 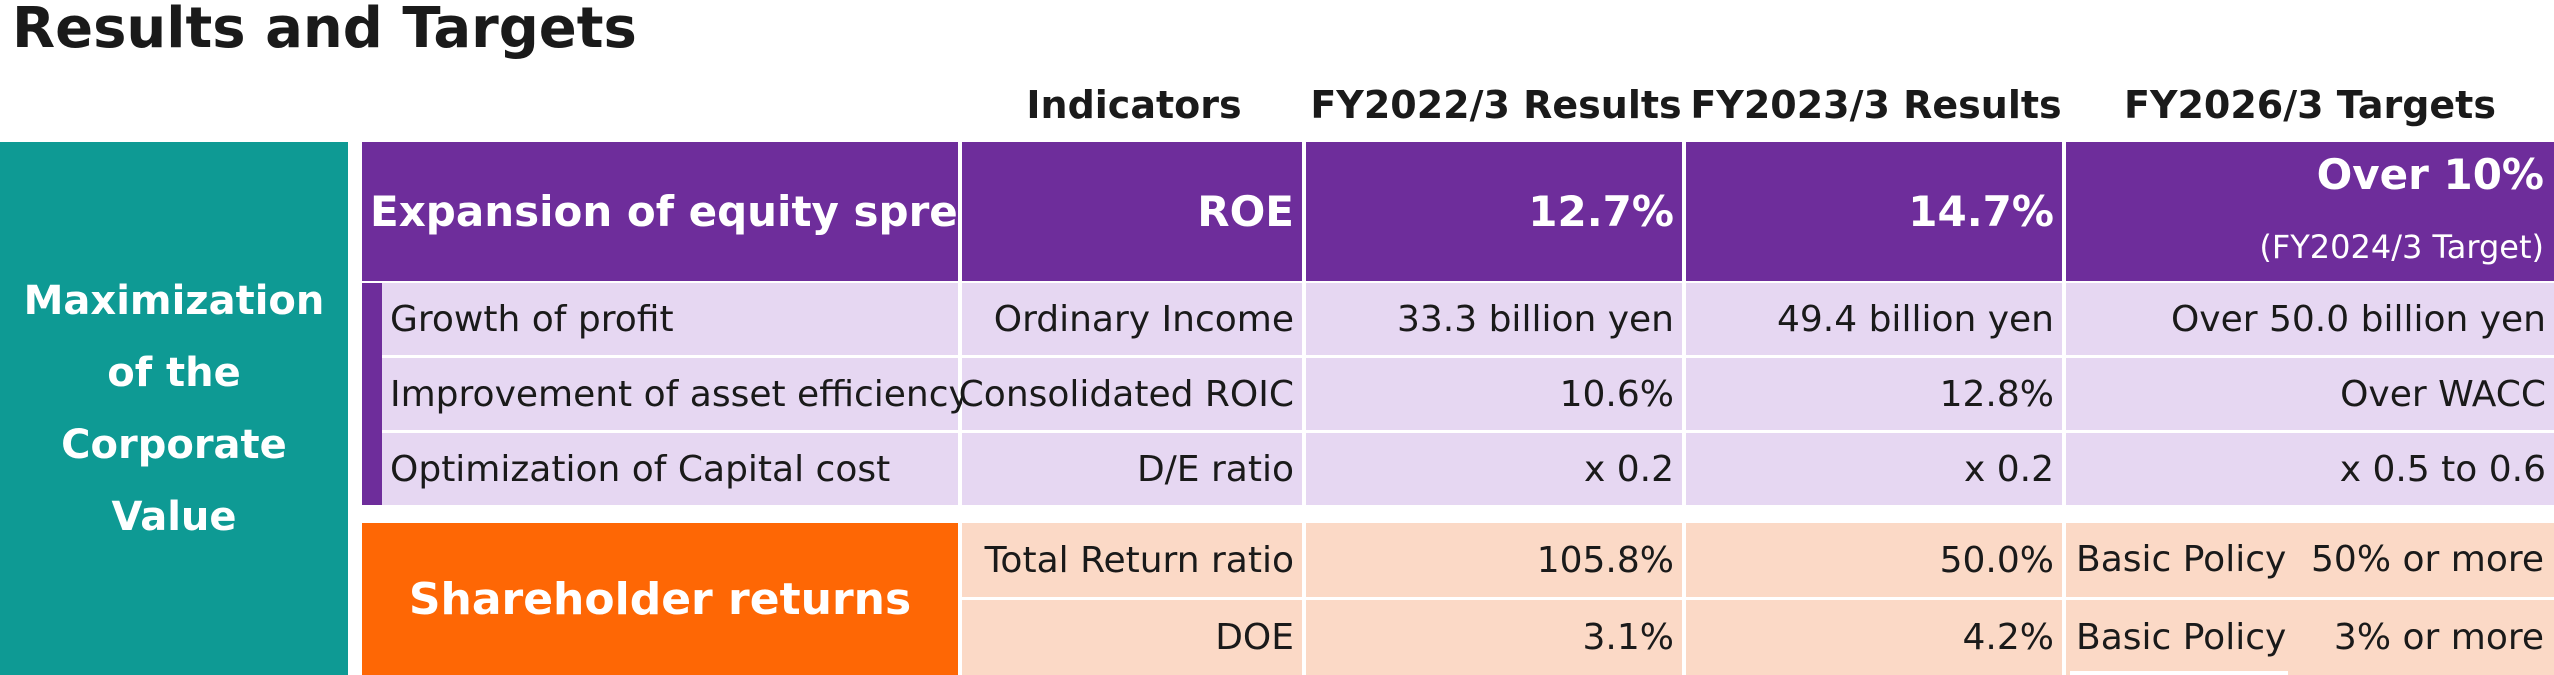 What do you see at coordinates (1874, 637) in the screenshot?
I see `shareholder-fy2023: 4.2%` at bounding box center [1874, 637].